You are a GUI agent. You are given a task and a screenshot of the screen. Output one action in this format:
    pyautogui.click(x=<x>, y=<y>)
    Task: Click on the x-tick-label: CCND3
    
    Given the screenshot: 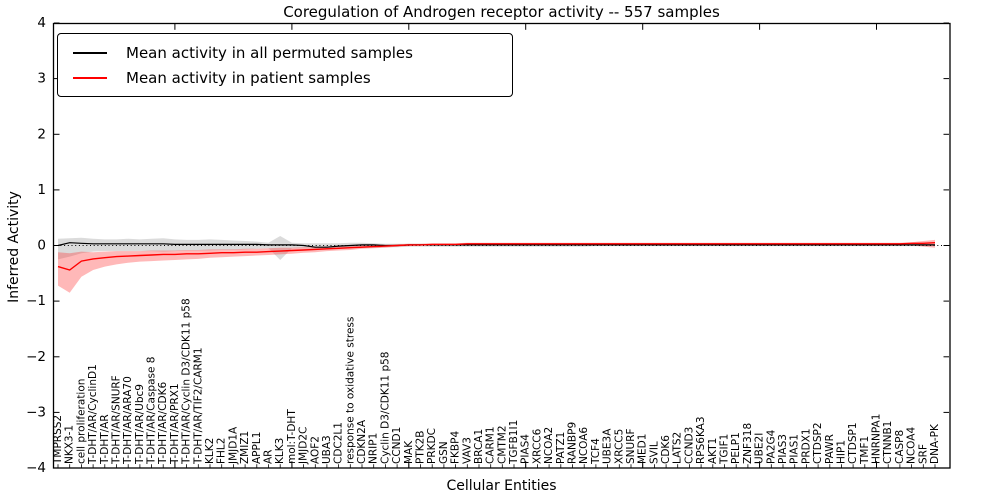 What is the action you would take?
    pyautogui.click(x=689, y=445)
    